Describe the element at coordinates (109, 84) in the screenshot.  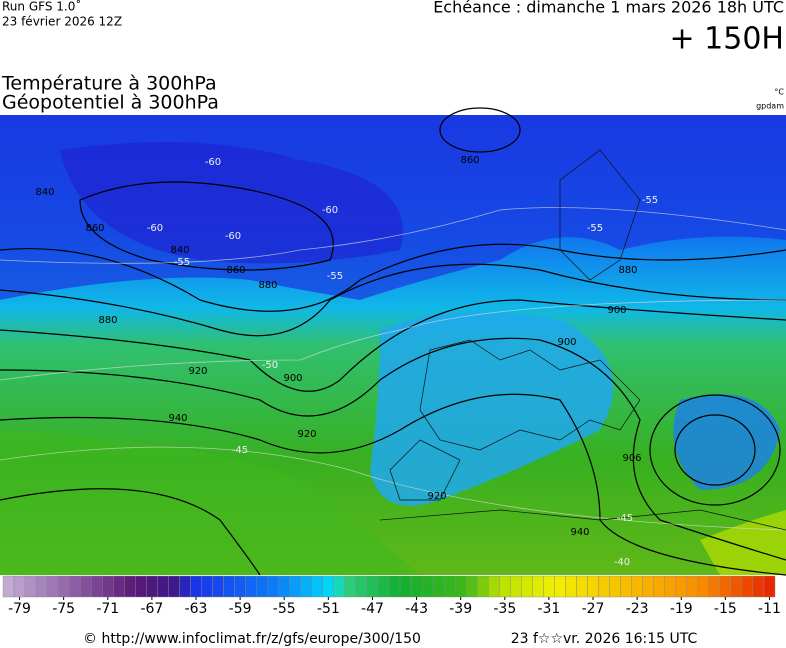
I see `title-temp: Température à 300hPa` at that location.